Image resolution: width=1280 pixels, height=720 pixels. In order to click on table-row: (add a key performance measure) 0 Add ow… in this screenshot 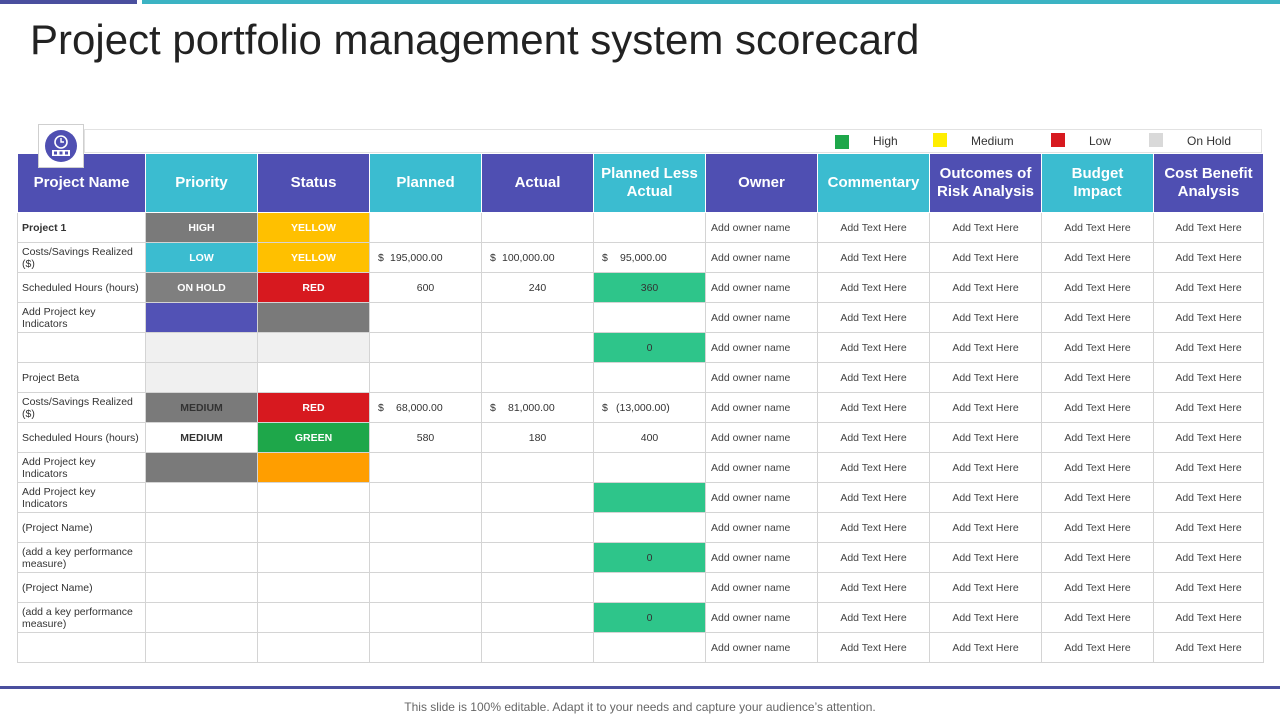, I will do `click(640, 617)`.